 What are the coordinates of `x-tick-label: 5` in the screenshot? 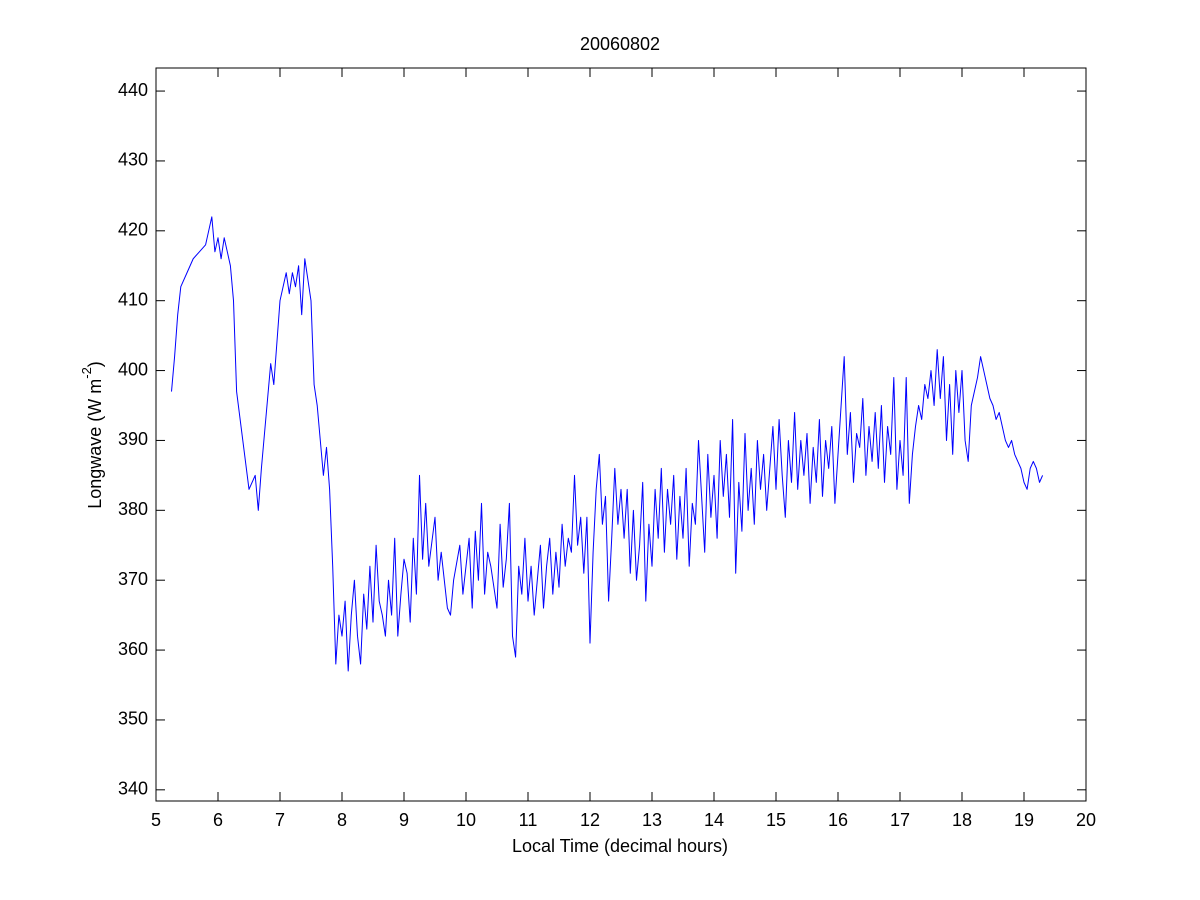 It's located at (156, 820).